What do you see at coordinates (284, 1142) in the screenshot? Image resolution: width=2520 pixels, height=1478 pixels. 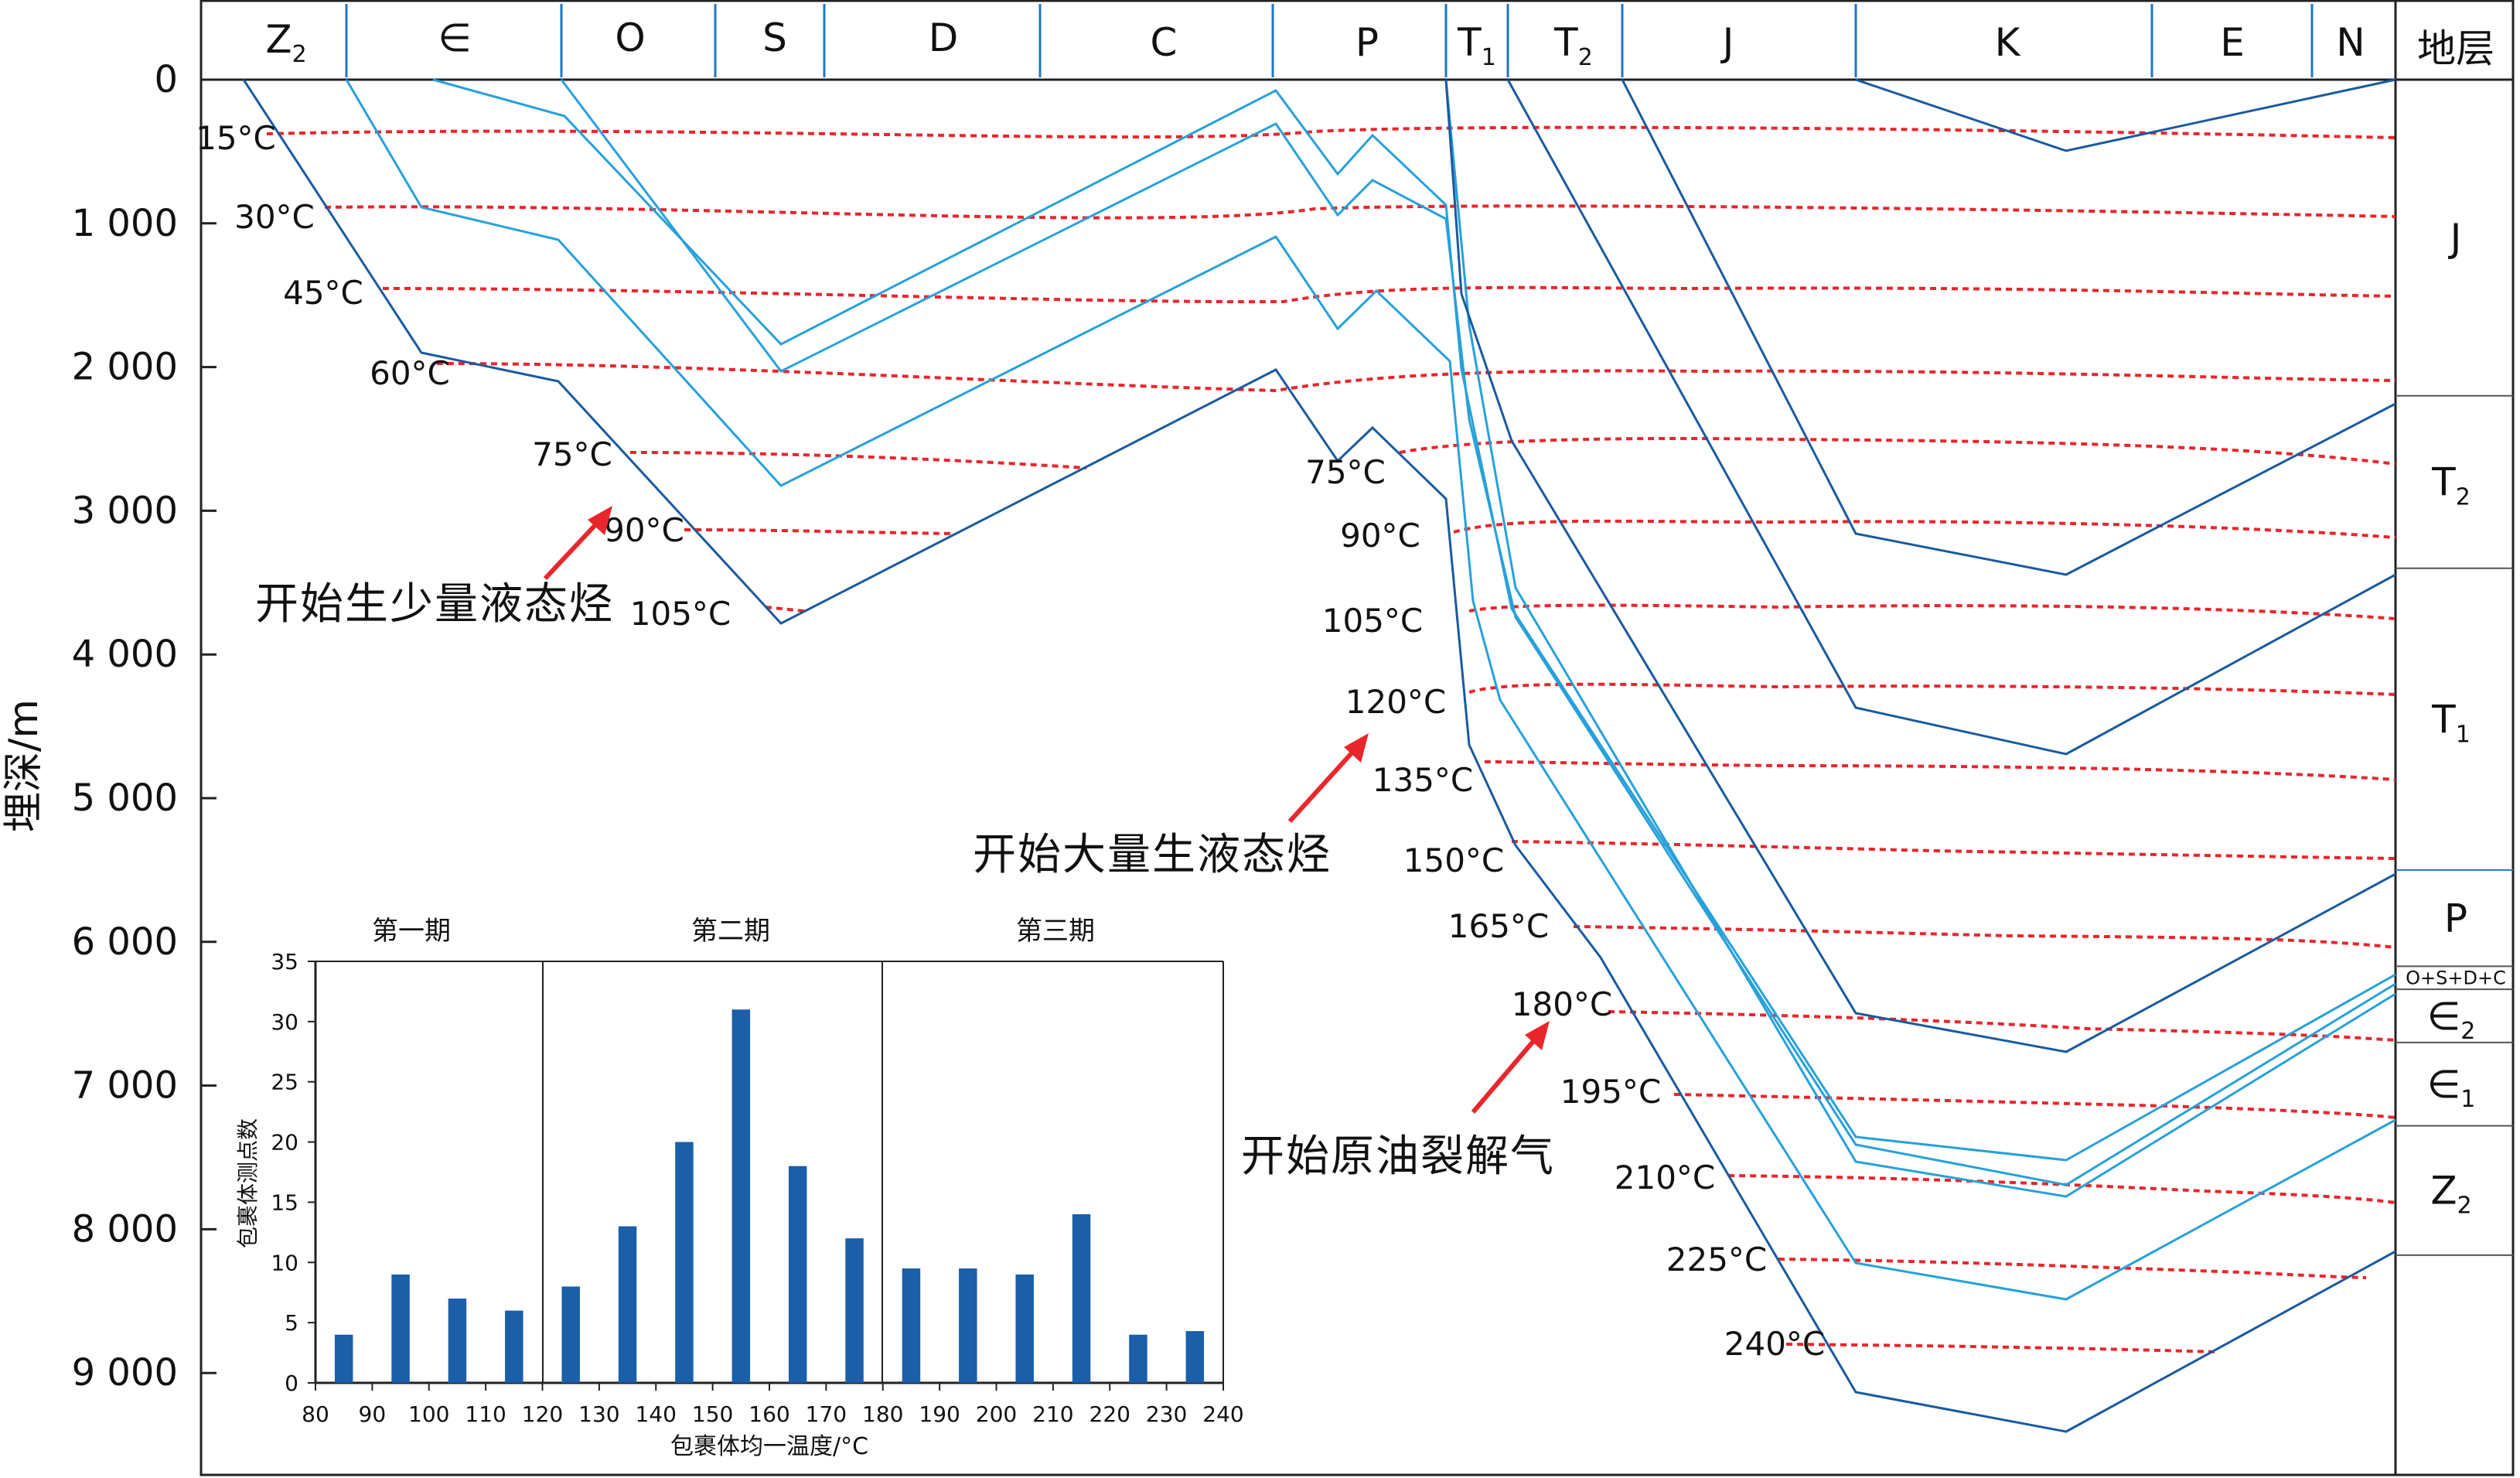 I see `histogram-y-tick-label-4: 20` at bounding box center [284, 1142].